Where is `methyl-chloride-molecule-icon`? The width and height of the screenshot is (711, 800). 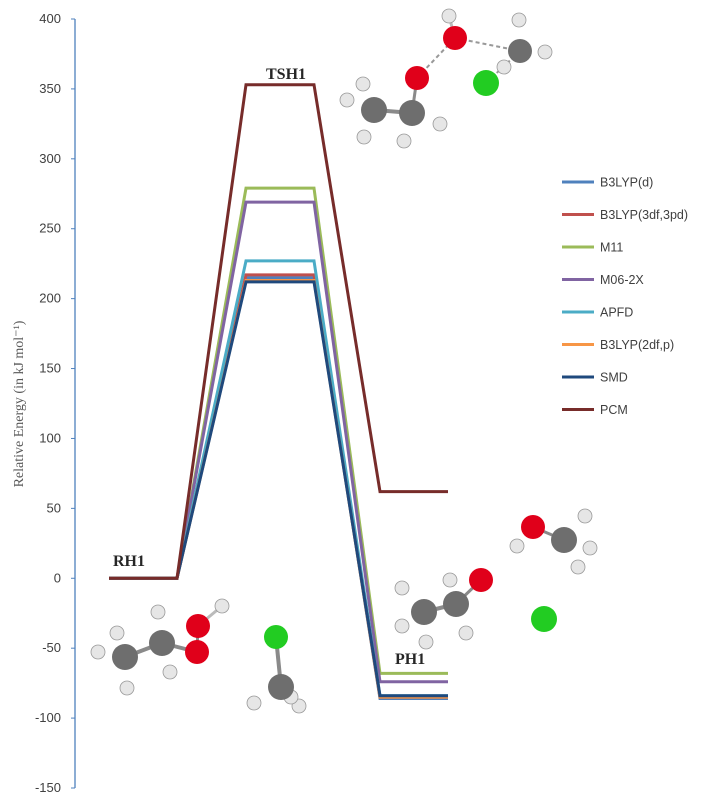
methyl-chloride-molecule-icon is located at coordinates (276, 669).